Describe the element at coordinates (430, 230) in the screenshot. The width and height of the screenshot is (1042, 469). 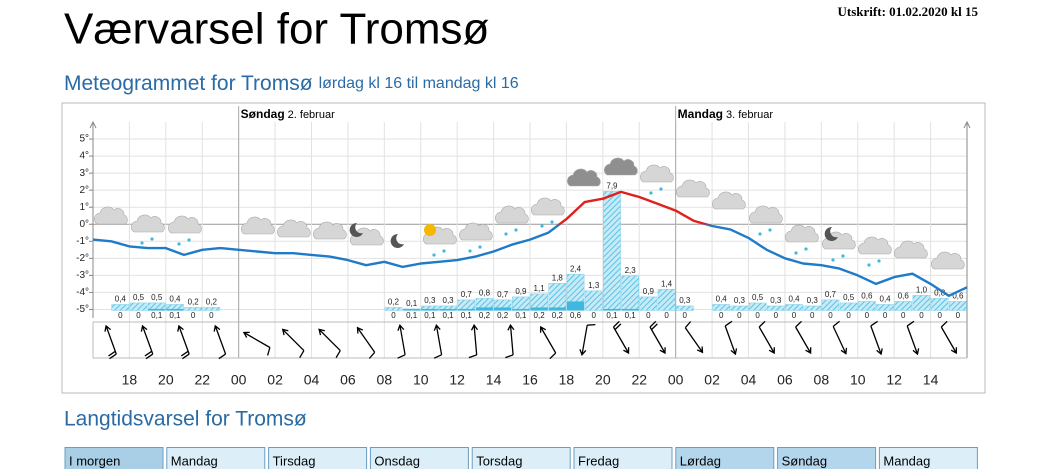
I see `sun-icon` at that location.